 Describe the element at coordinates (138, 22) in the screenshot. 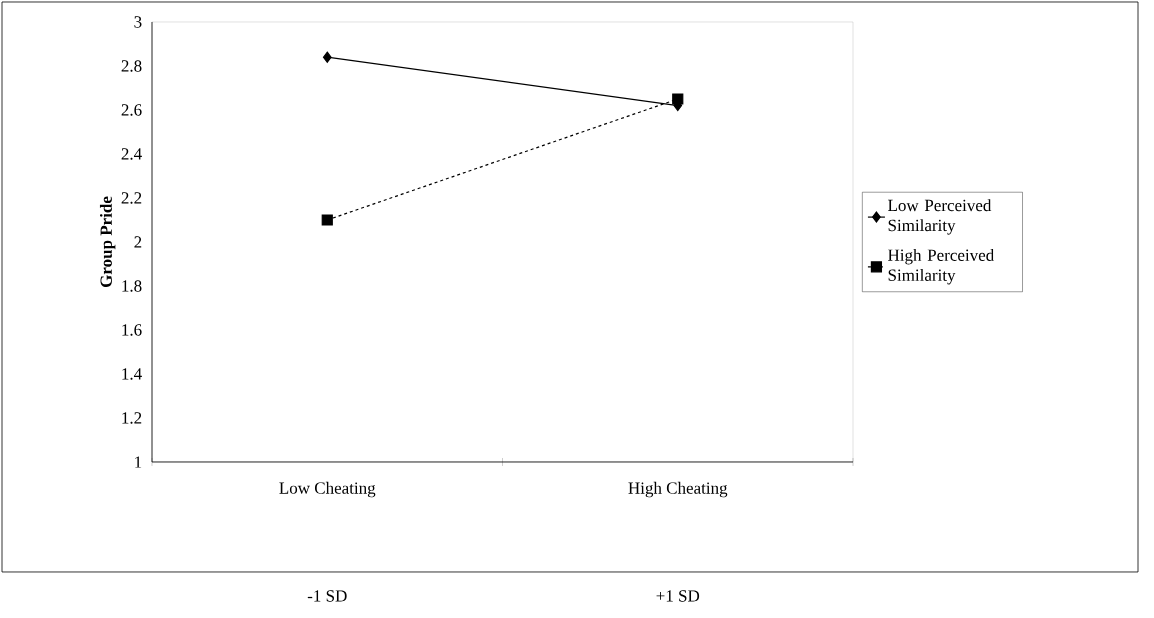

I see `y-tick-label: 3` at that location.